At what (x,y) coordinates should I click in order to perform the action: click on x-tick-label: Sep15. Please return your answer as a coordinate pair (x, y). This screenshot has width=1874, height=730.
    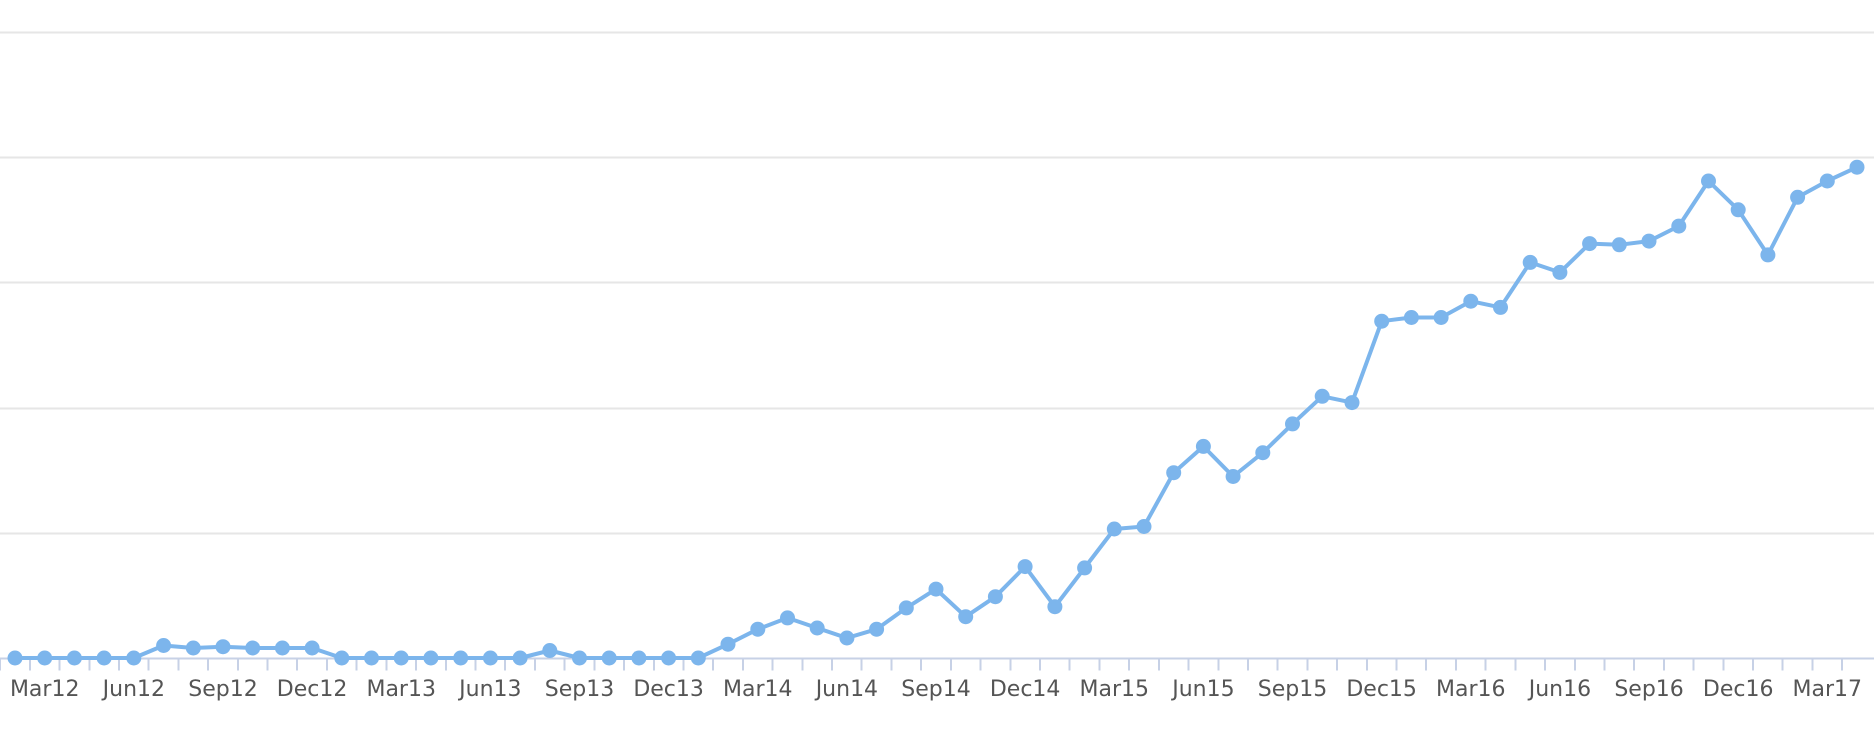
    Looking at the image, I should click on (1292, 689).